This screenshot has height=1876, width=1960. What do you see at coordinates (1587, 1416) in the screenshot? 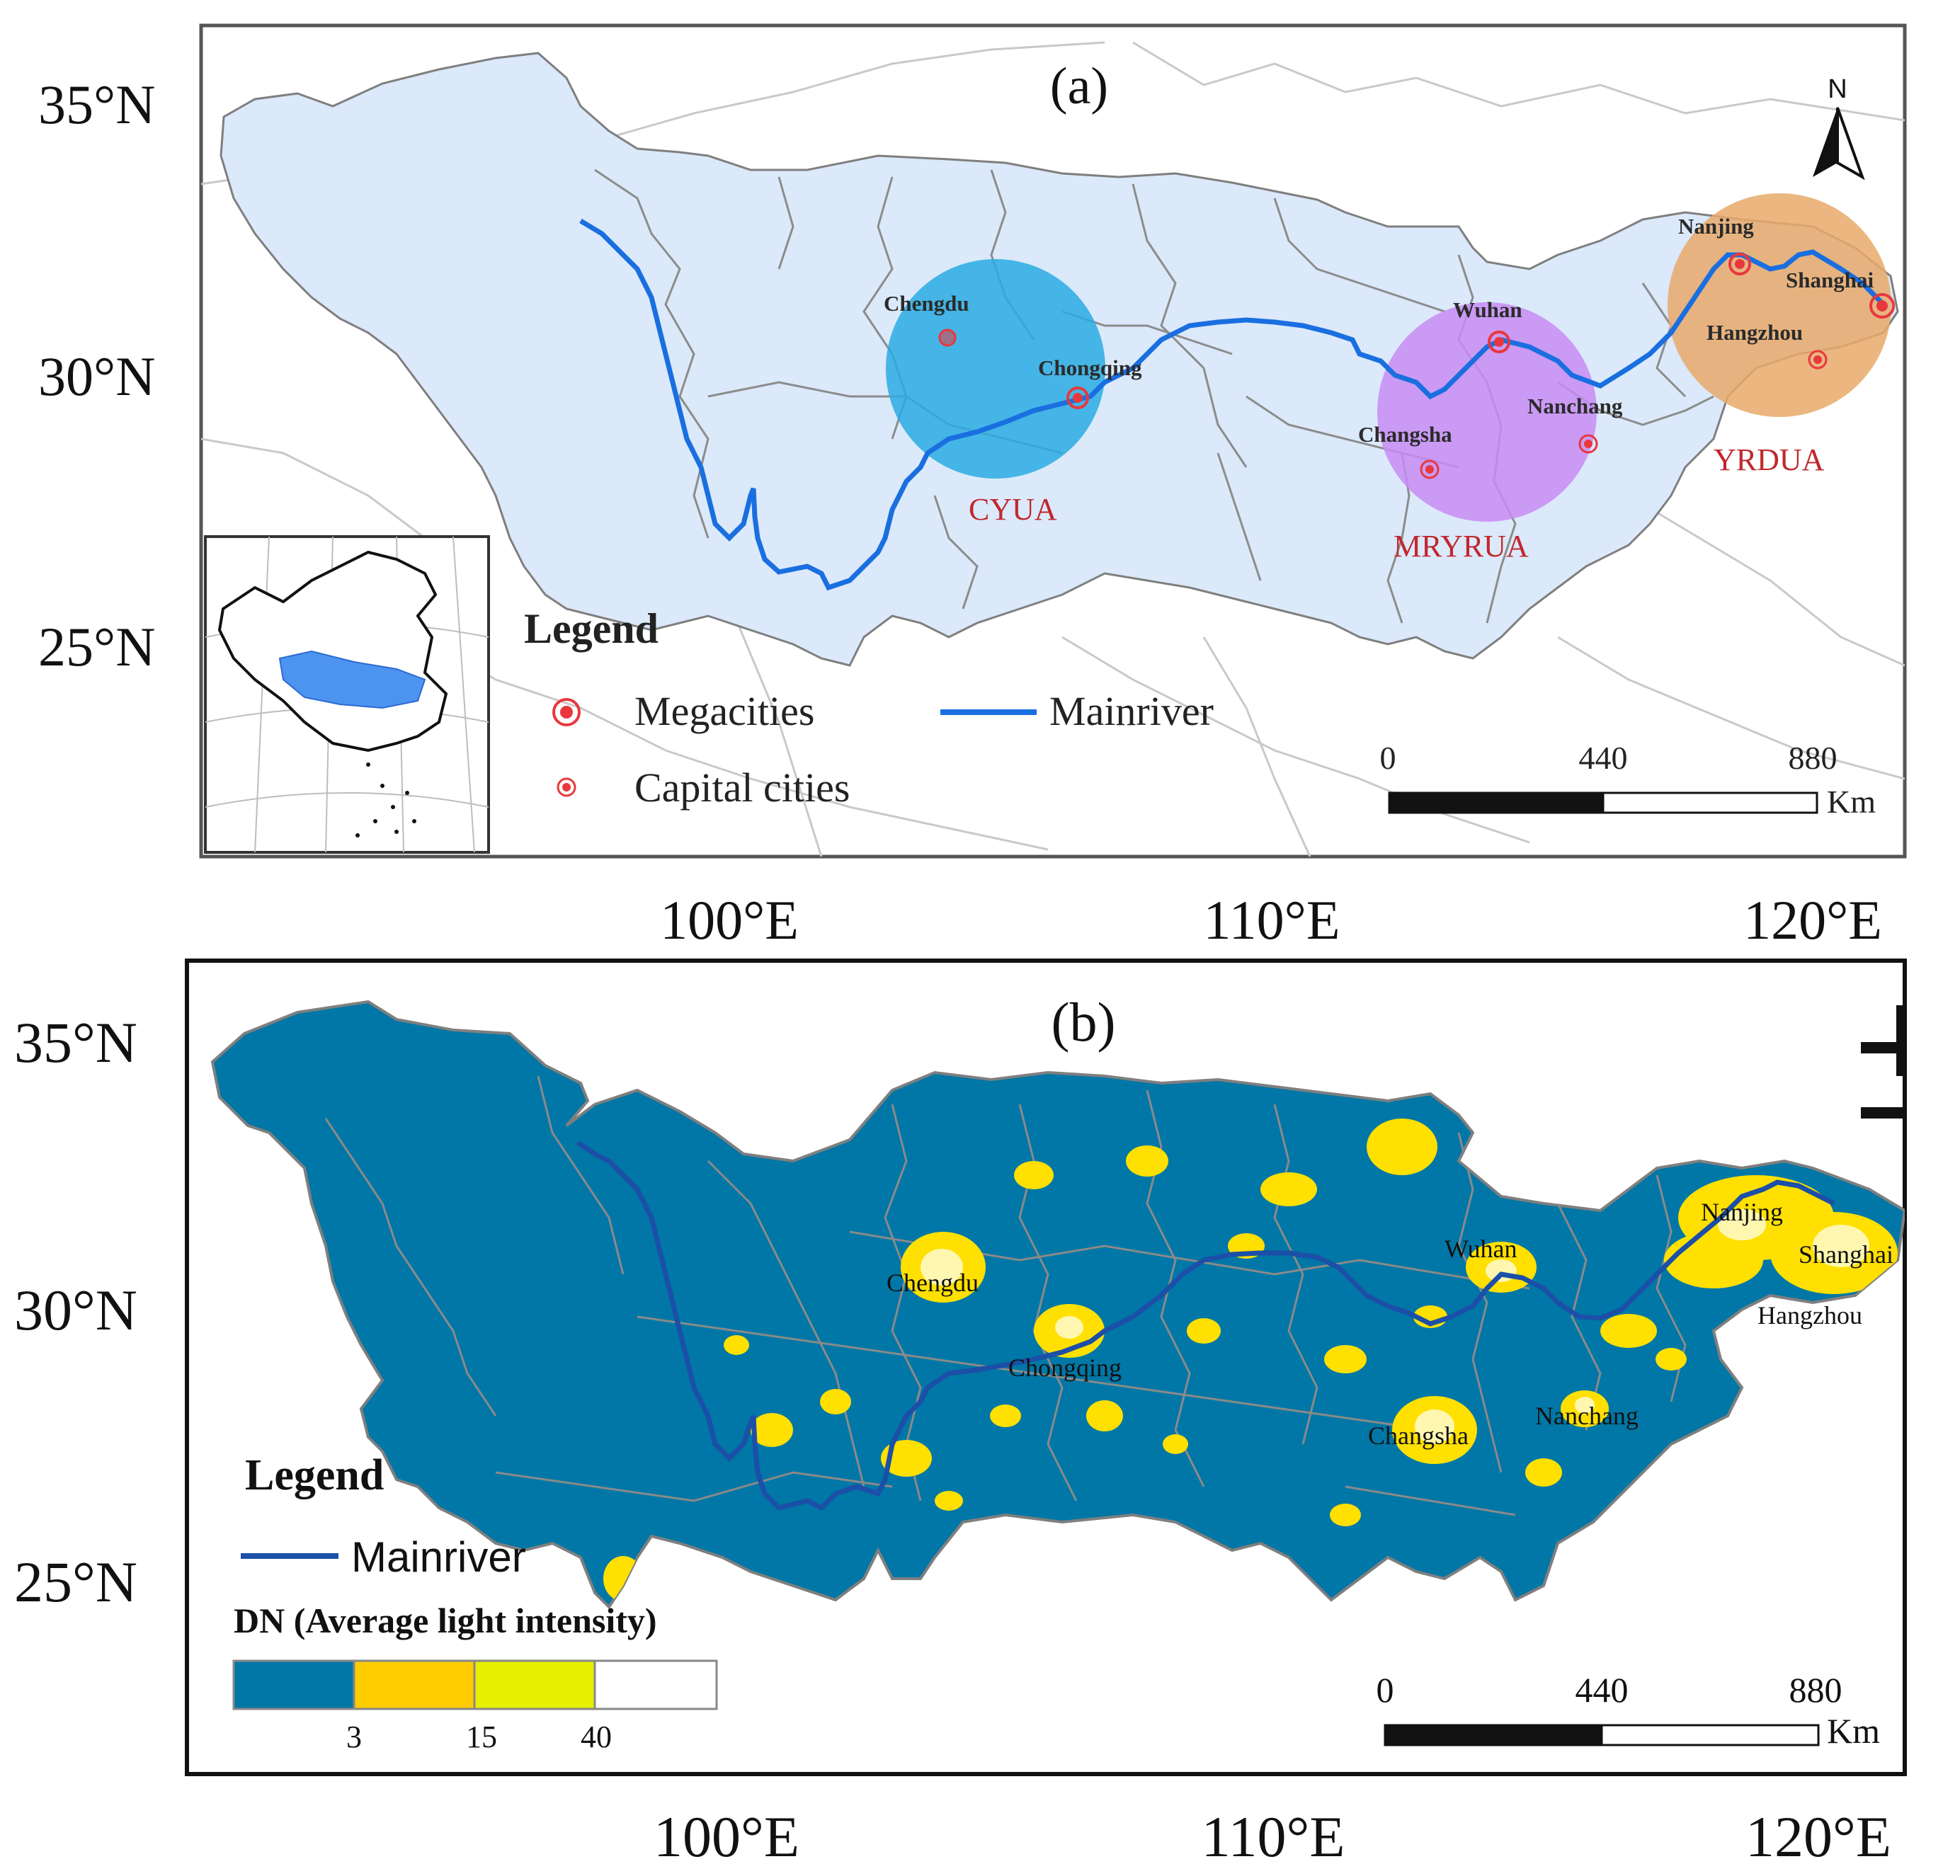
I see `b-label-nanchang: Nanchang` at bounding box center [1587, 1416].